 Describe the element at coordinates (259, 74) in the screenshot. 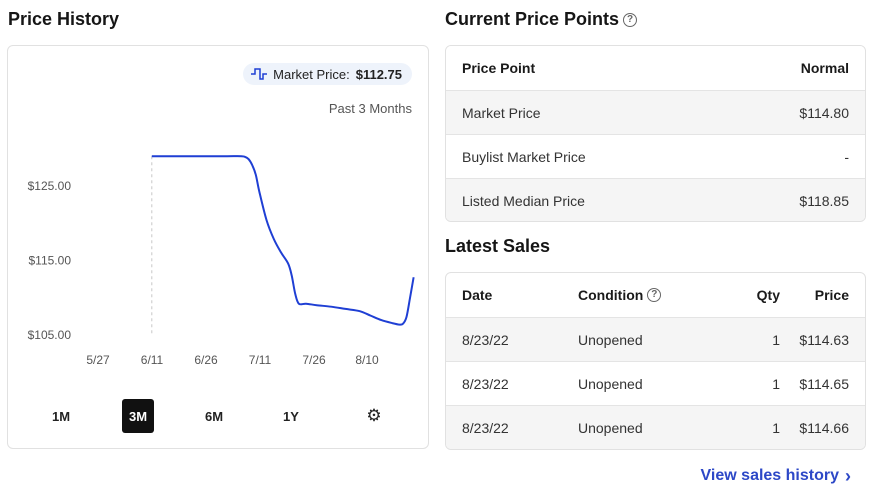

I see `pulse-line-icon` at that location.